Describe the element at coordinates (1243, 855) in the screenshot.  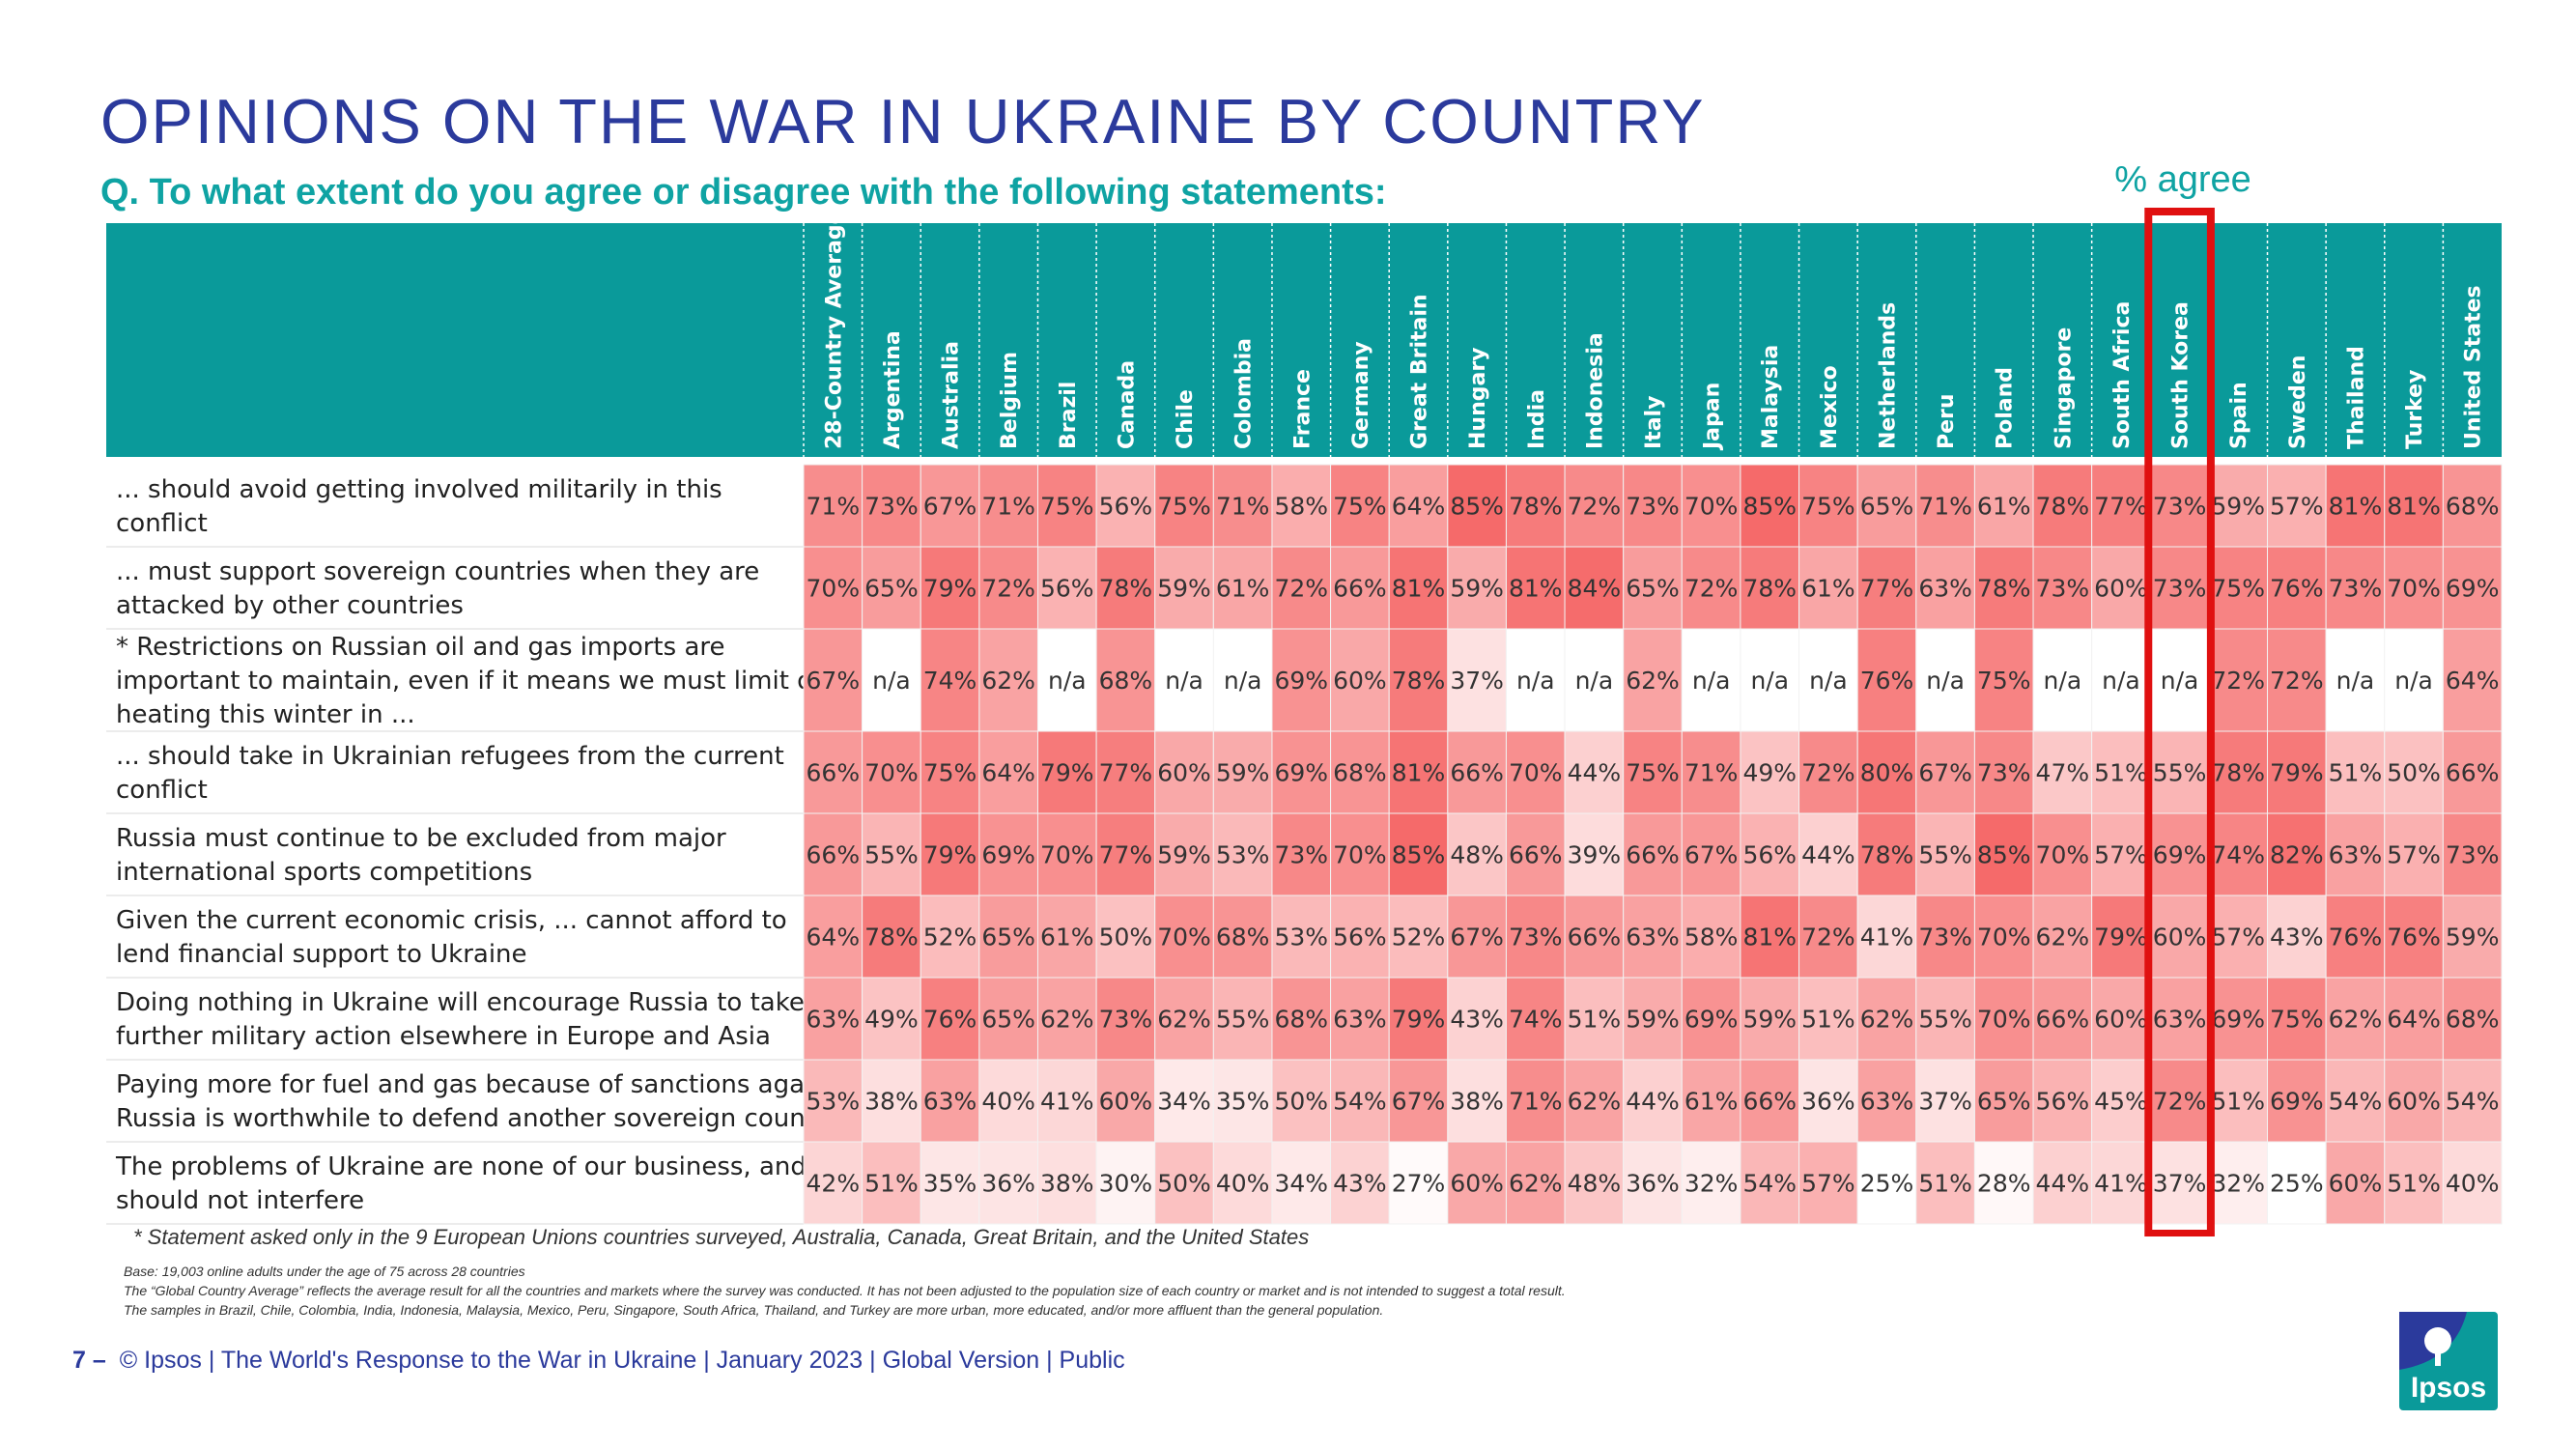
I see `cell-value: 53%` at that location.